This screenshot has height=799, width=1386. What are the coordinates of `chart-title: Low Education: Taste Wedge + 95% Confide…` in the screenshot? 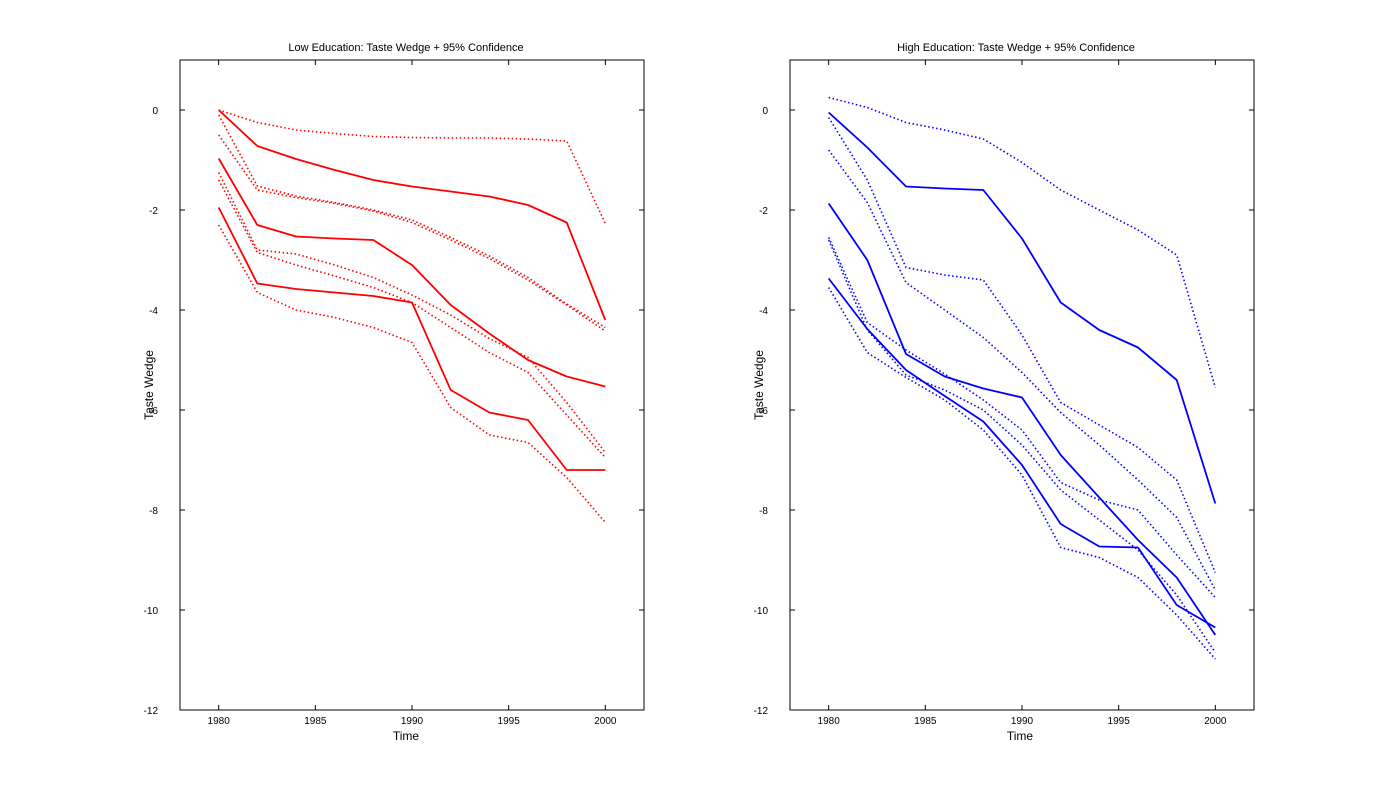 It's located at (405, 48).